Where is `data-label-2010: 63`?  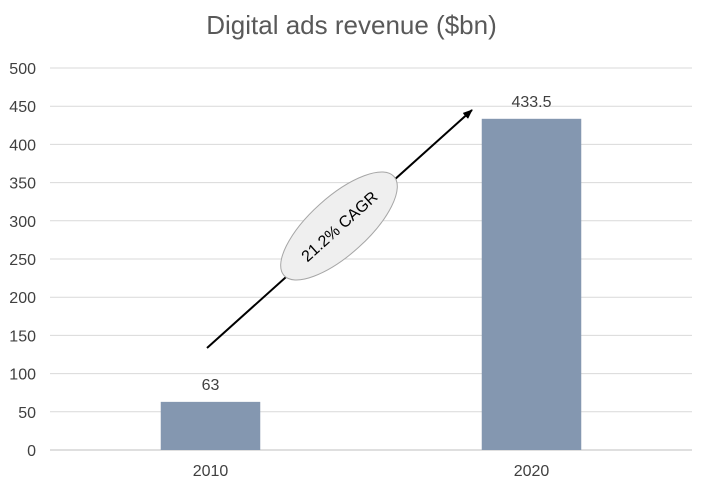
data-label-2010: 63 is located at coordinates (211, 385).